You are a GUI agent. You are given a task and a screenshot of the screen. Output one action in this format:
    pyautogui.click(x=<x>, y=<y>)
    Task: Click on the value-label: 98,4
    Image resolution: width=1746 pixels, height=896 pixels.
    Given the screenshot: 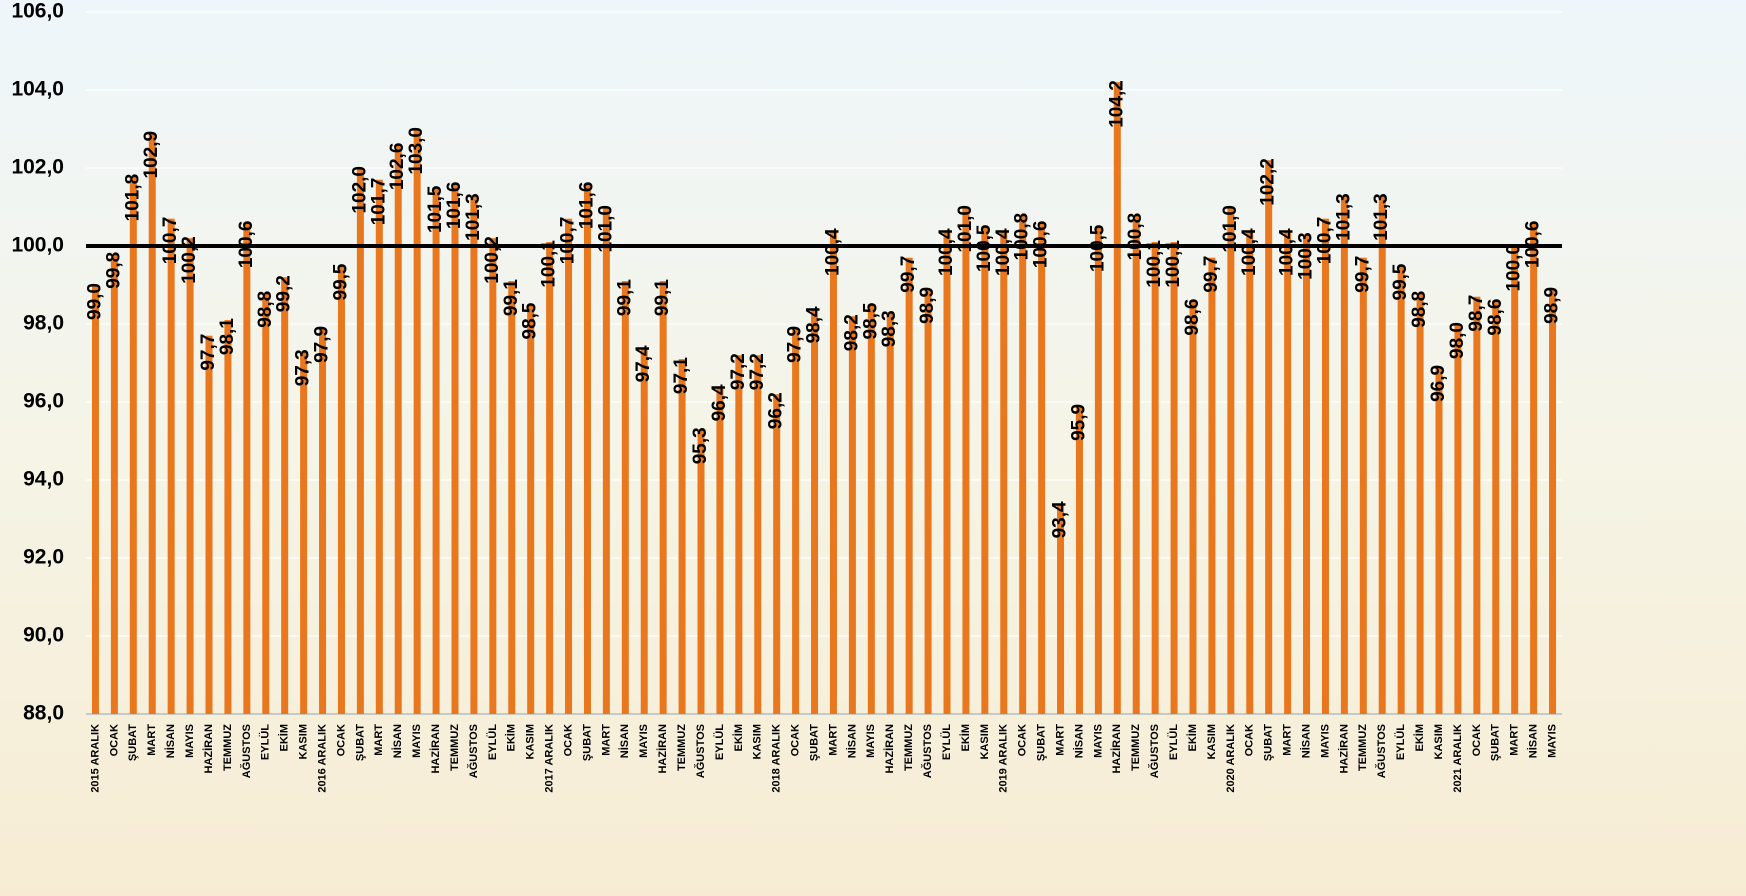 What is the action you would take?
    pyautogui.click(x=814, y=324)
    